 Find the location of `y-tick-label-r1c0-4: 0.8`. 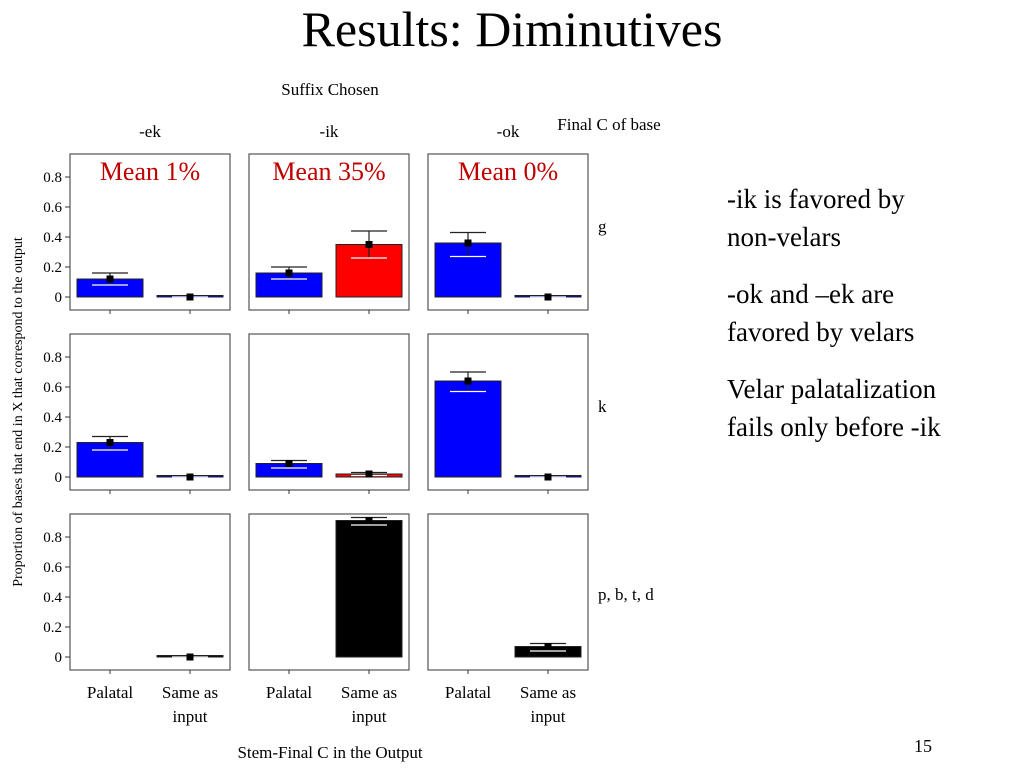

y-tick-label-r1c0-4: 0.8 is located at coordinates (52, 358).